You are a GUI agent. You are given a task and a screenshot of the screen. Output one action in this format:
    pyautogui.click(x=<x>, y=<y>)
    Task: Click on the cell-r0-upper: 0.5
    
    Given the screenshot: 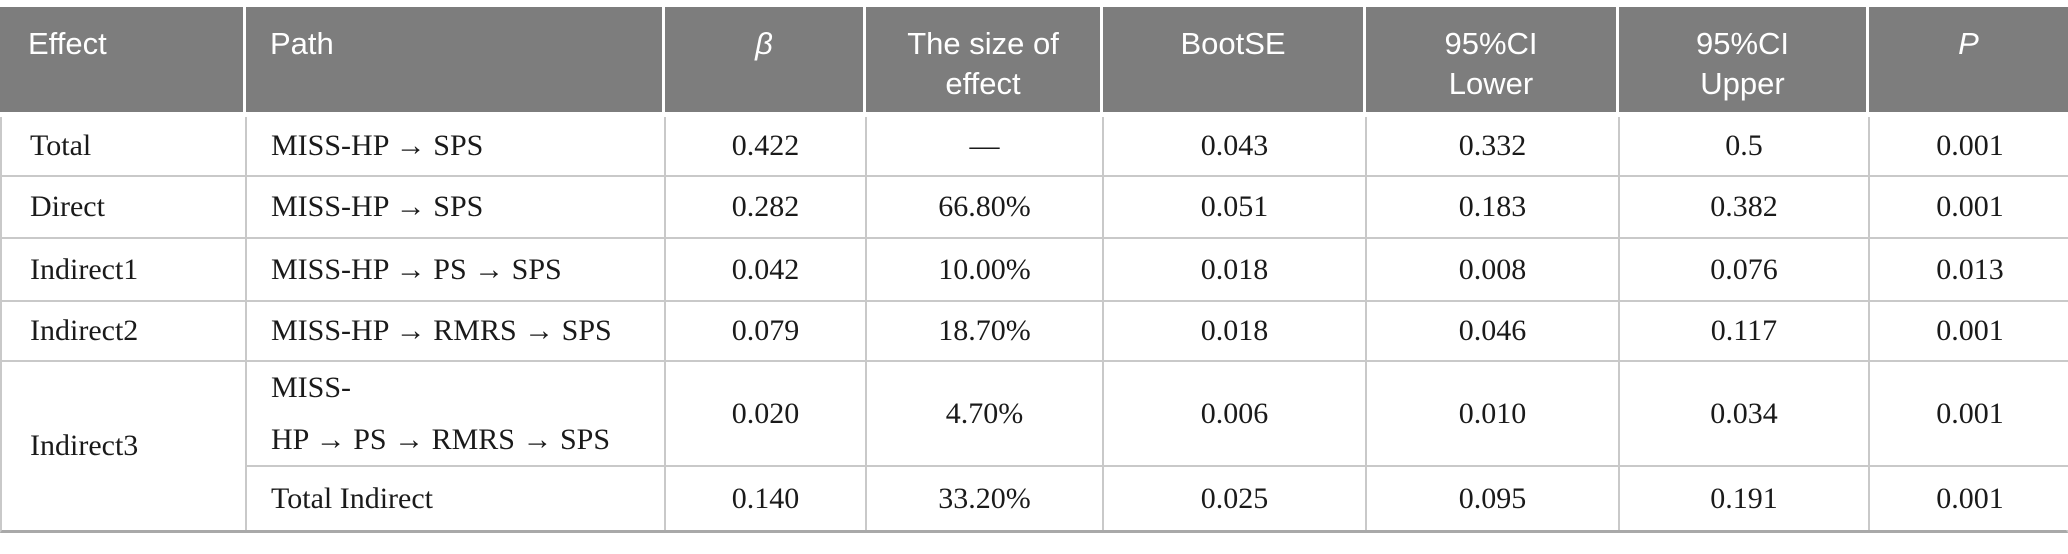 What is the action you would take?
    pyautogui.click(x=1743, y=146)
    